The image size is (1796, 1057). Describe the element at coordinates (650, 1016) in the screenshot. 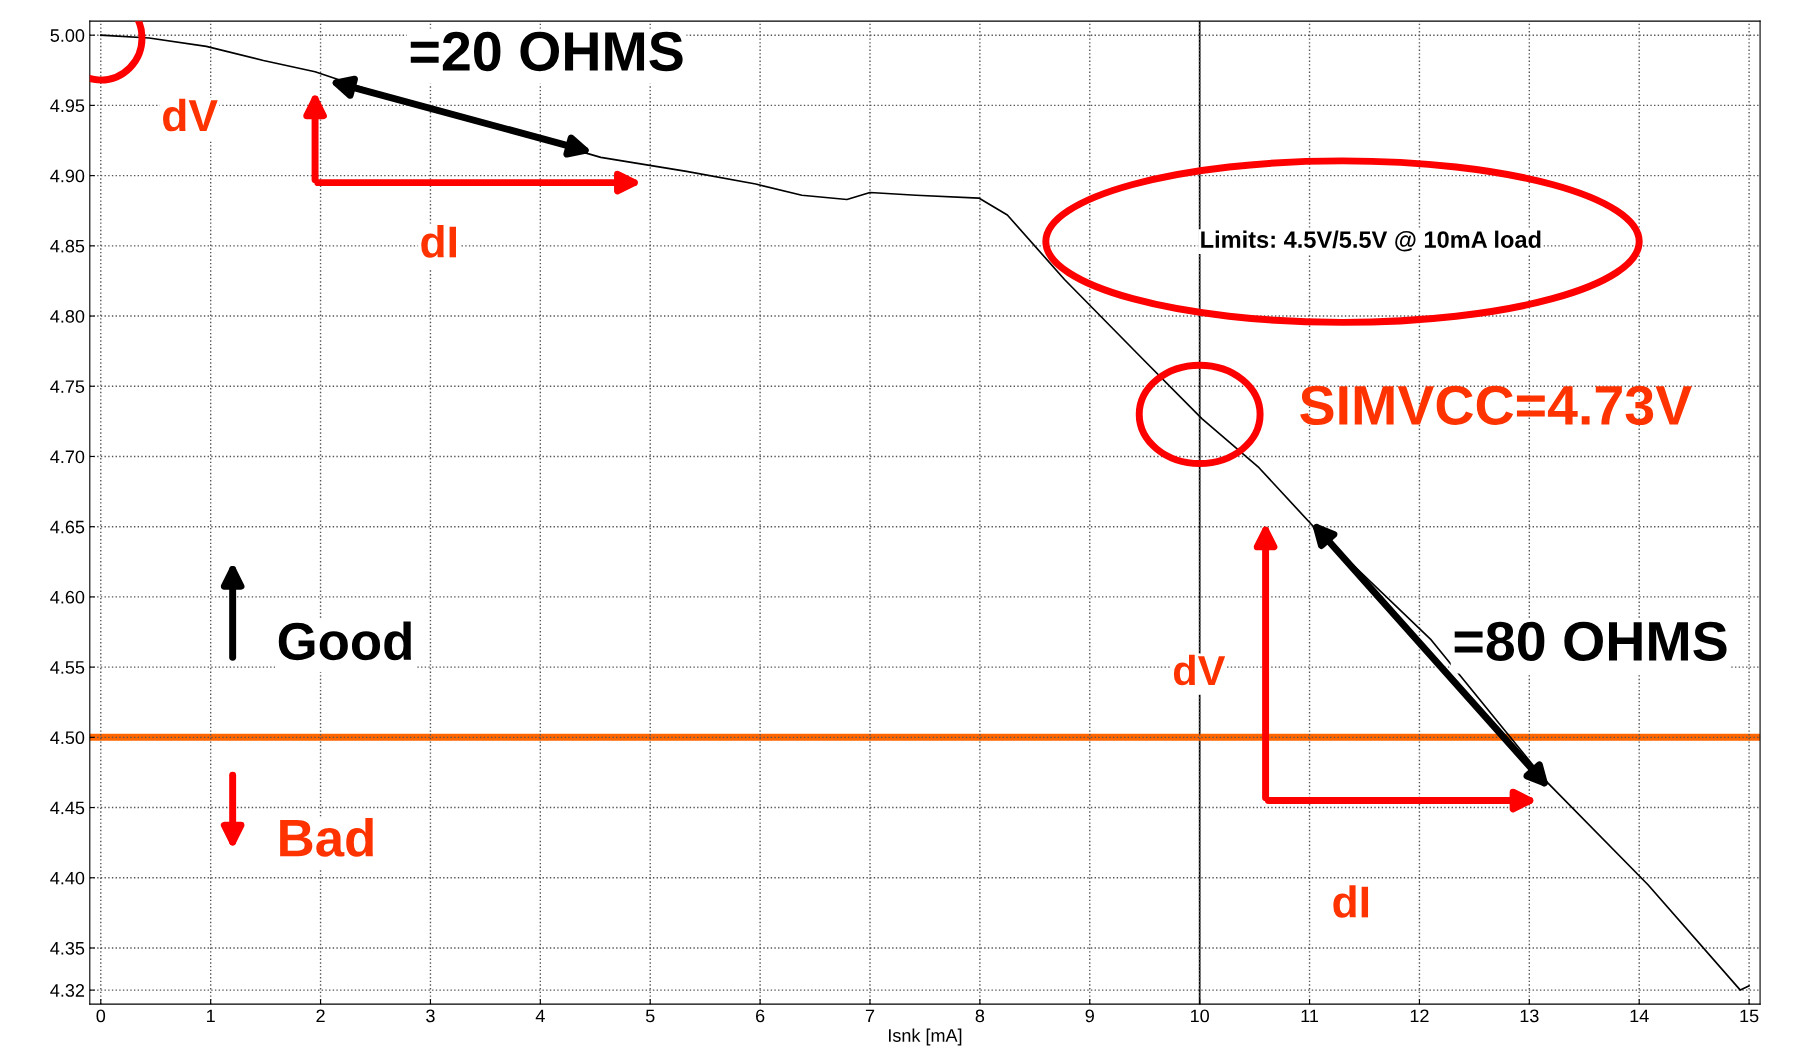

I see `x-tick-label: 5` at that location.